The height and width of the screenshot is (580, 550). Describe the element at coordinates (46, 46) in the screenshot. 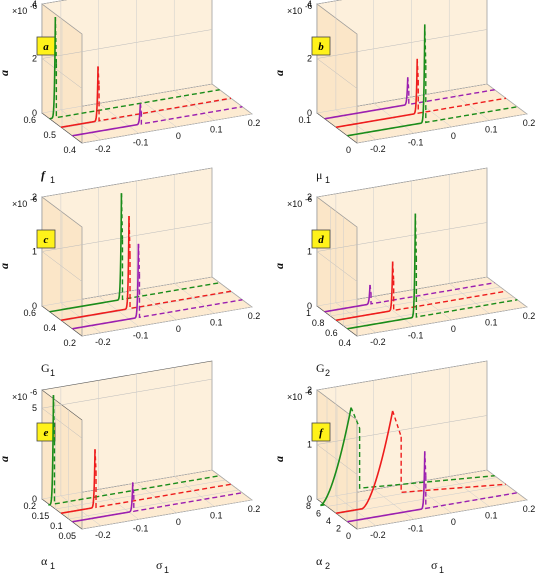

I see `panel-tag-a: a` at that location.